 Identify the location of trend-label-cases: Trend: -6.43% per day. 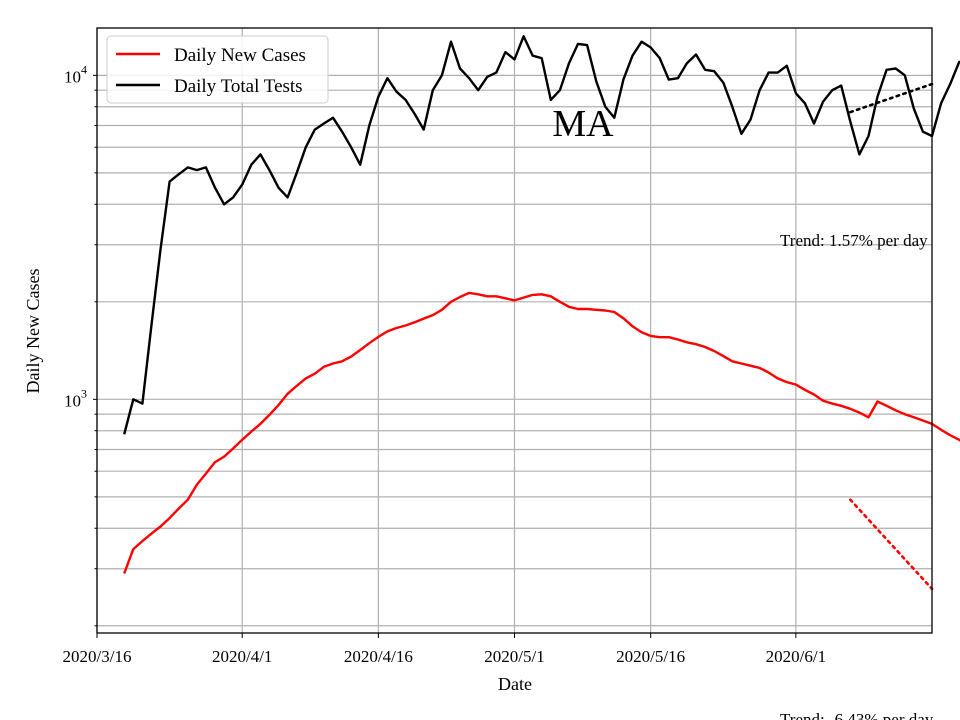
(857, 715).